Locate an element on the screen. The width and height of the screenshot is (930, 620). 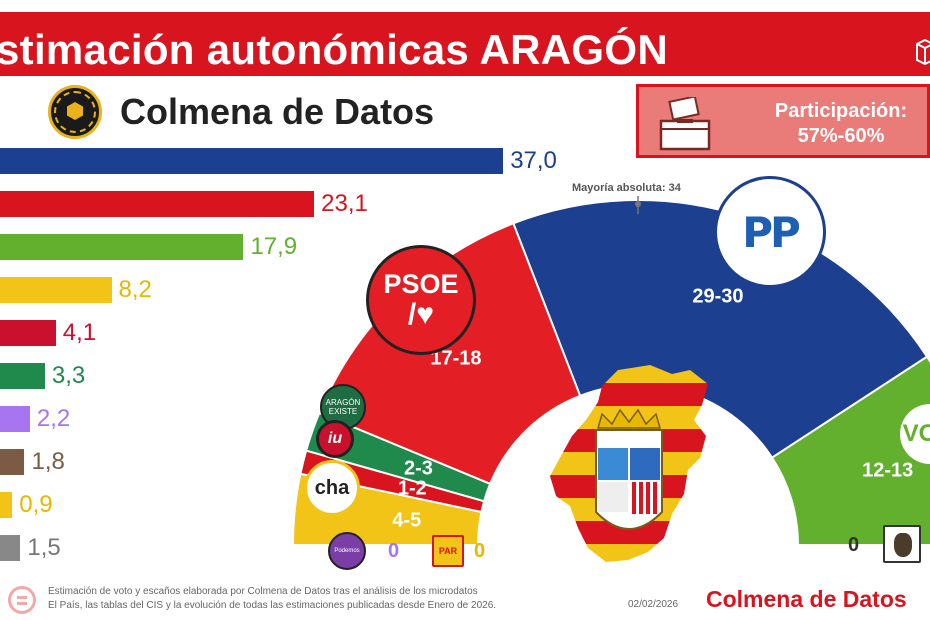
equals-icon is located at coordinates (22, 600).